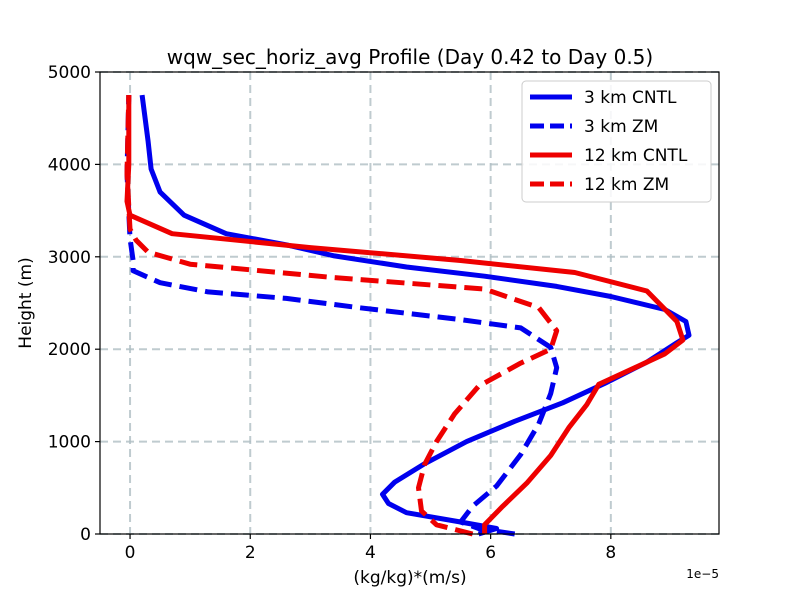 The width and height of the screenshot is (800, 600). I want to click on x-tick-label-1: 2, so click(250, 553).